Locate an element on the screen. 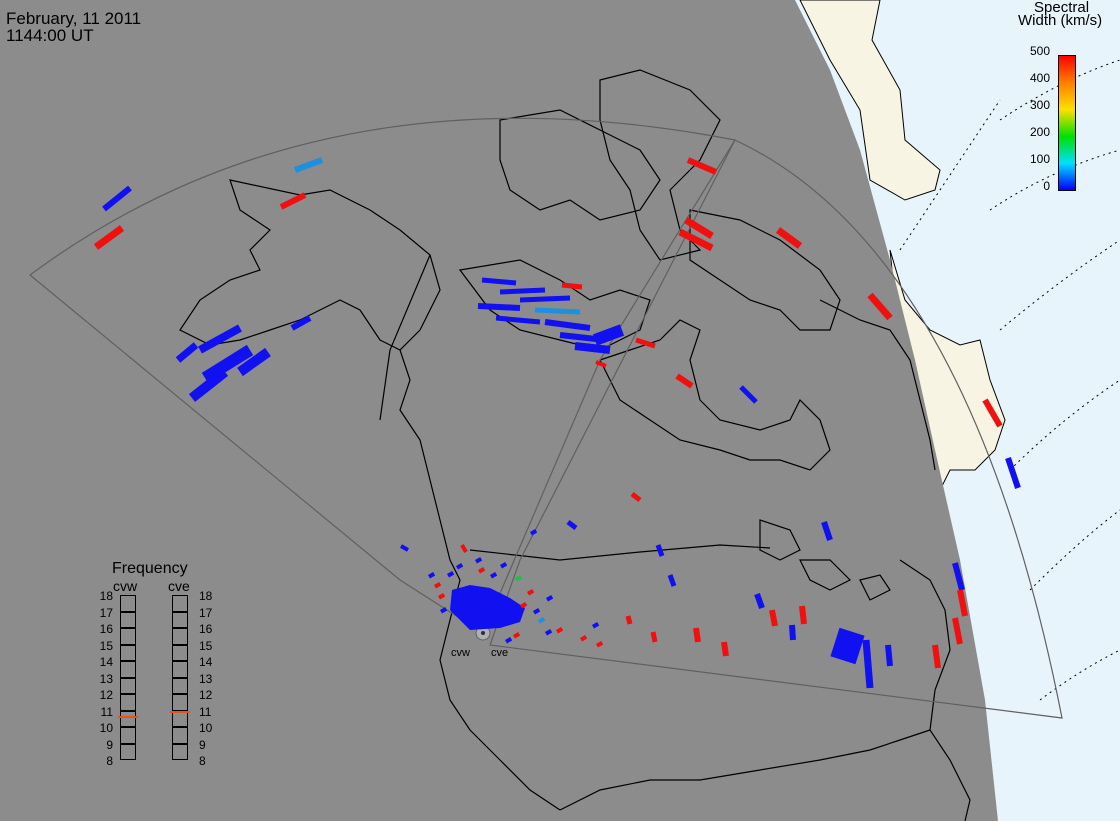  radar-echo-fan is located at coordinates (487, 607).